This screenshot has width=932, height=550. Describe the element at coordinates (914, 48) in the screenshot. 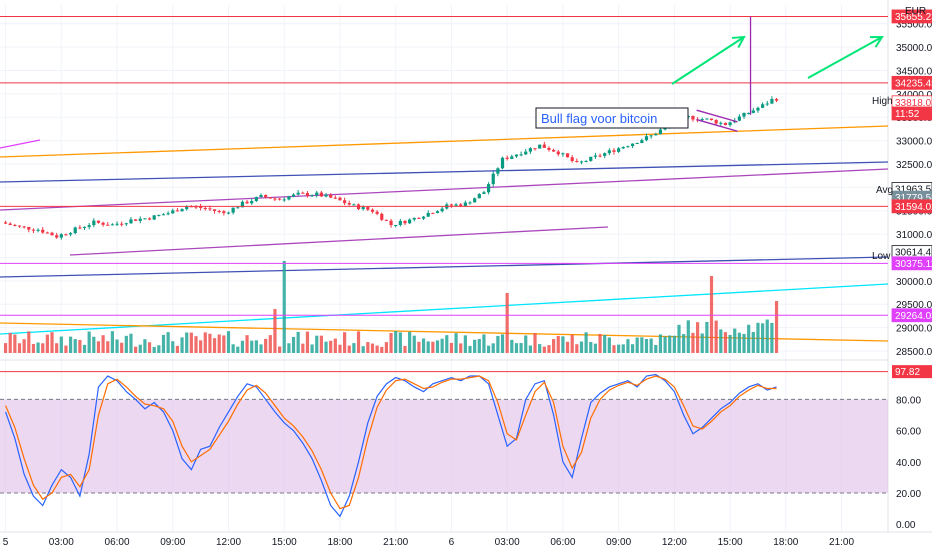

I see `price-tick-label: 35000.00` at that location.